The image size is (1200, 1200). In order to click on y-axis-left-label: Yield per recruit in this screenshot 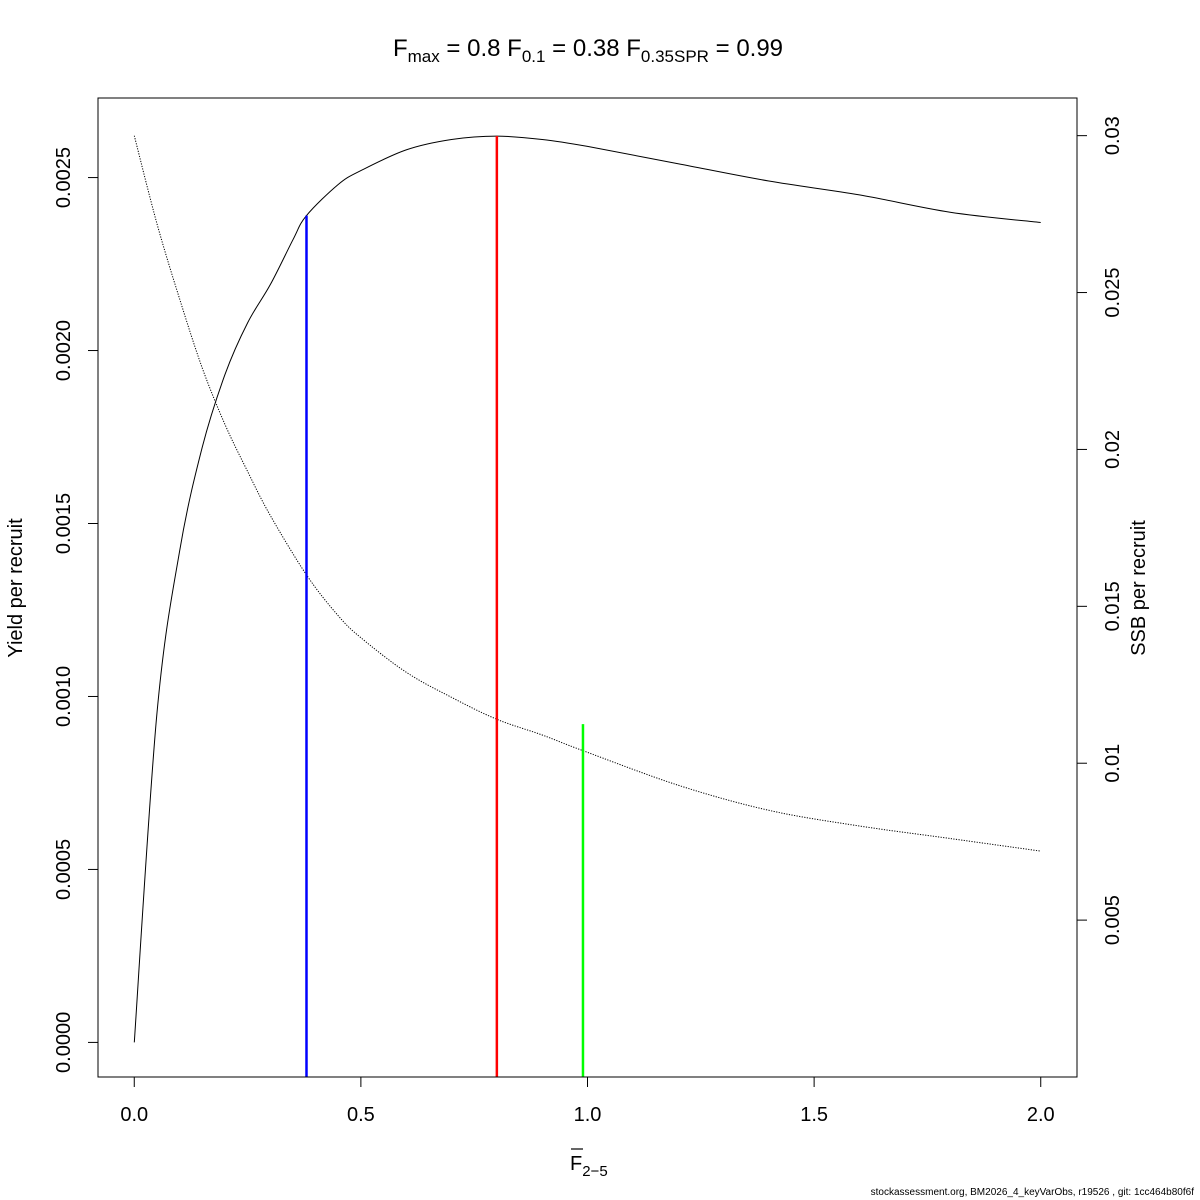, I will do `click(16, 588)`.